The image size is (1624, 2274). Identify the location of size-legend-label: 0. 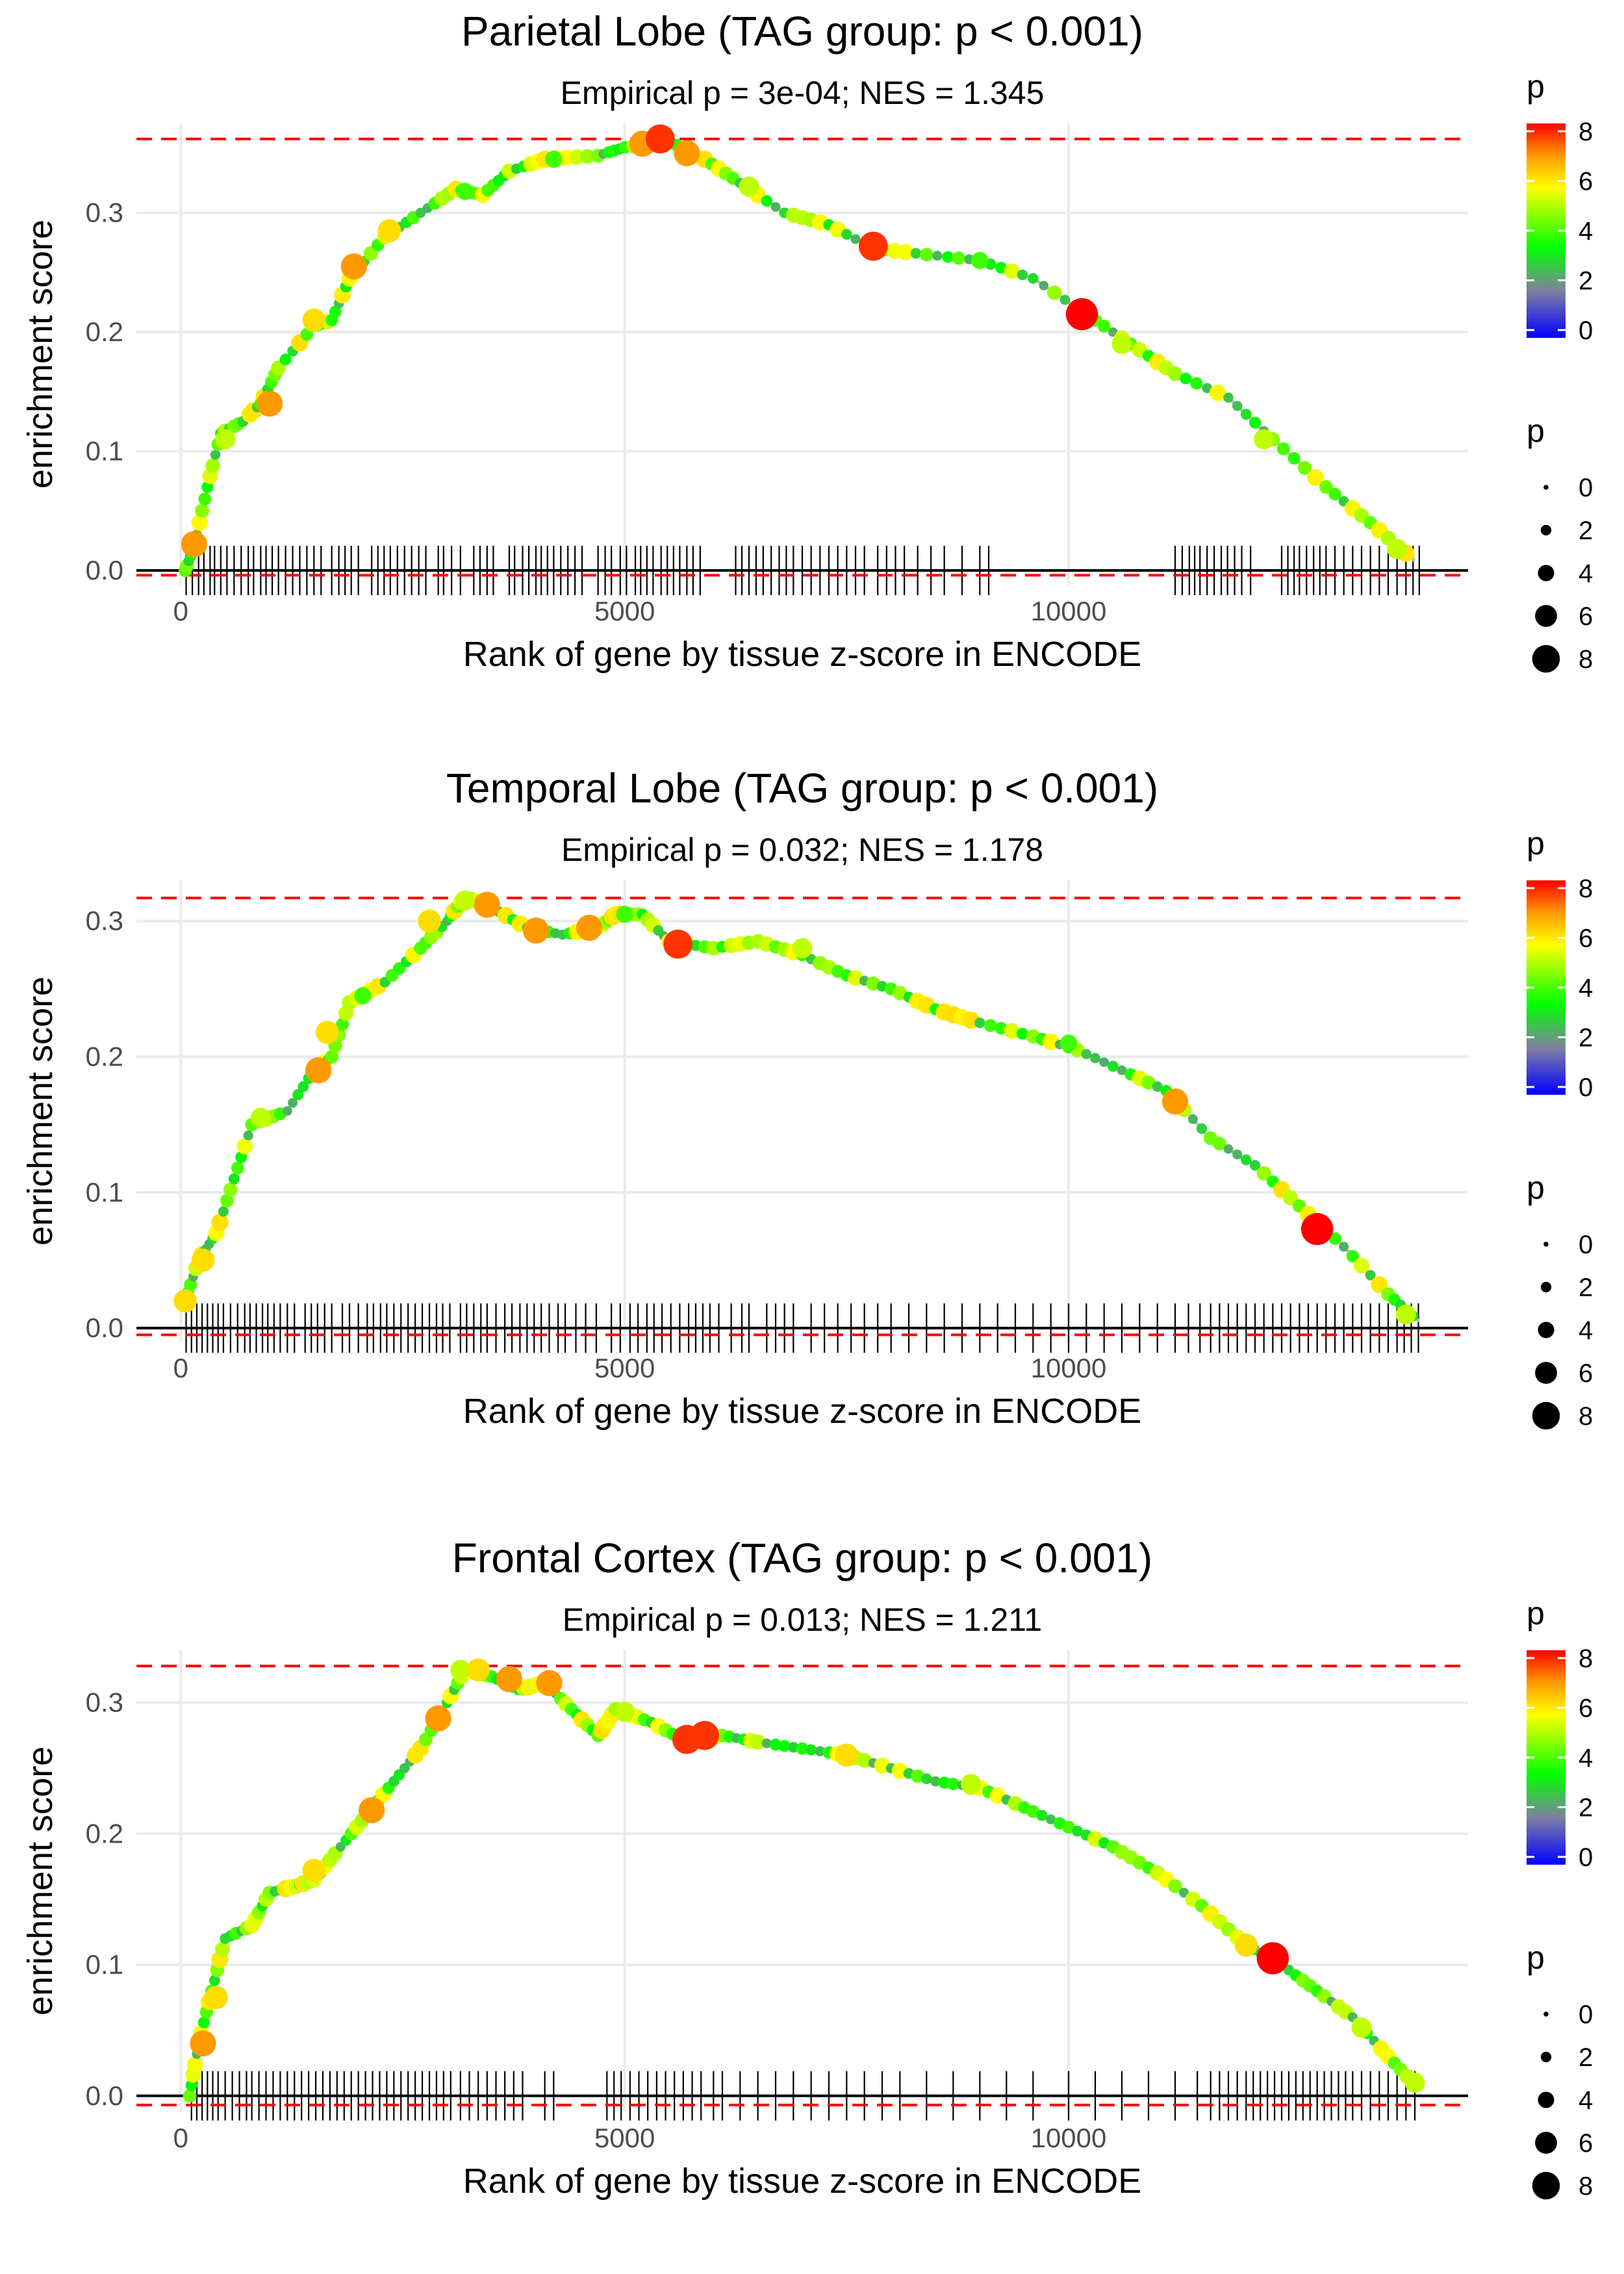
(1586, 1245).